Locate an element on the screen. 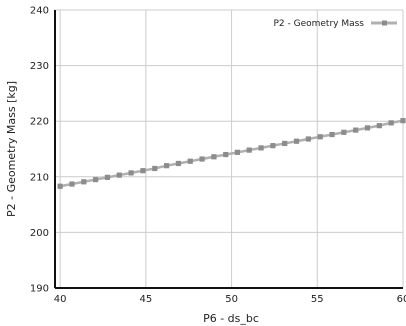  x-tick-labels: 40 45 50 55 60 is located at coordinates (230, 299).